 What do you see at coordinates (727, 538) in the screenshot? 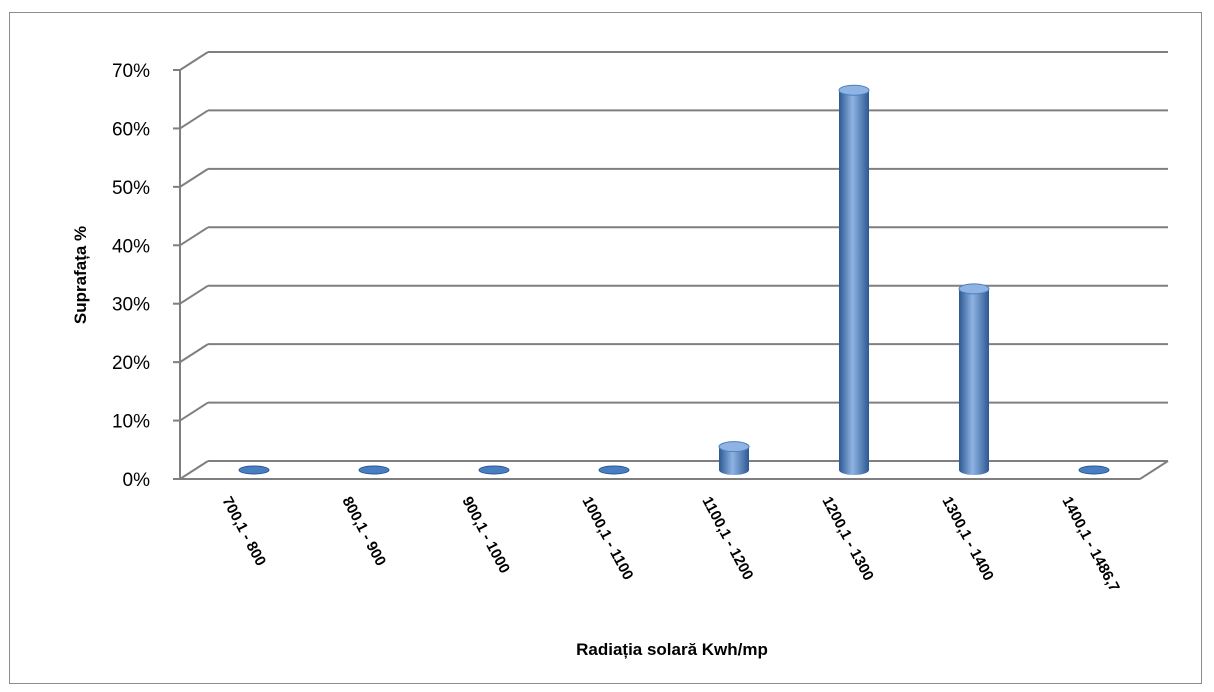
I see `x-tick-label: 1100,1 - 1200` at bounding box center [727, 538].